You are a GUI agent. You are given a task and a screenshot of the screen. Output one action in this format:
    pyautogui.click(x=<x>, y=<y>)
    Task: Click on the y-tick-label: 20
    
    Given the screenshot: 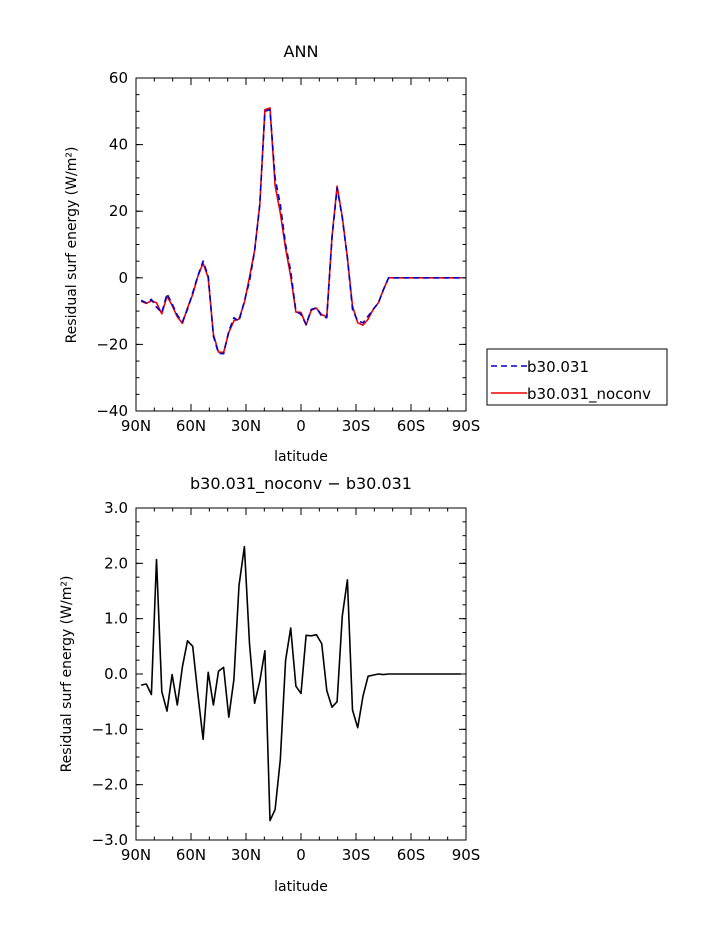 What is the action you would take?
    pyautogui.click(x=118, y=211)
    